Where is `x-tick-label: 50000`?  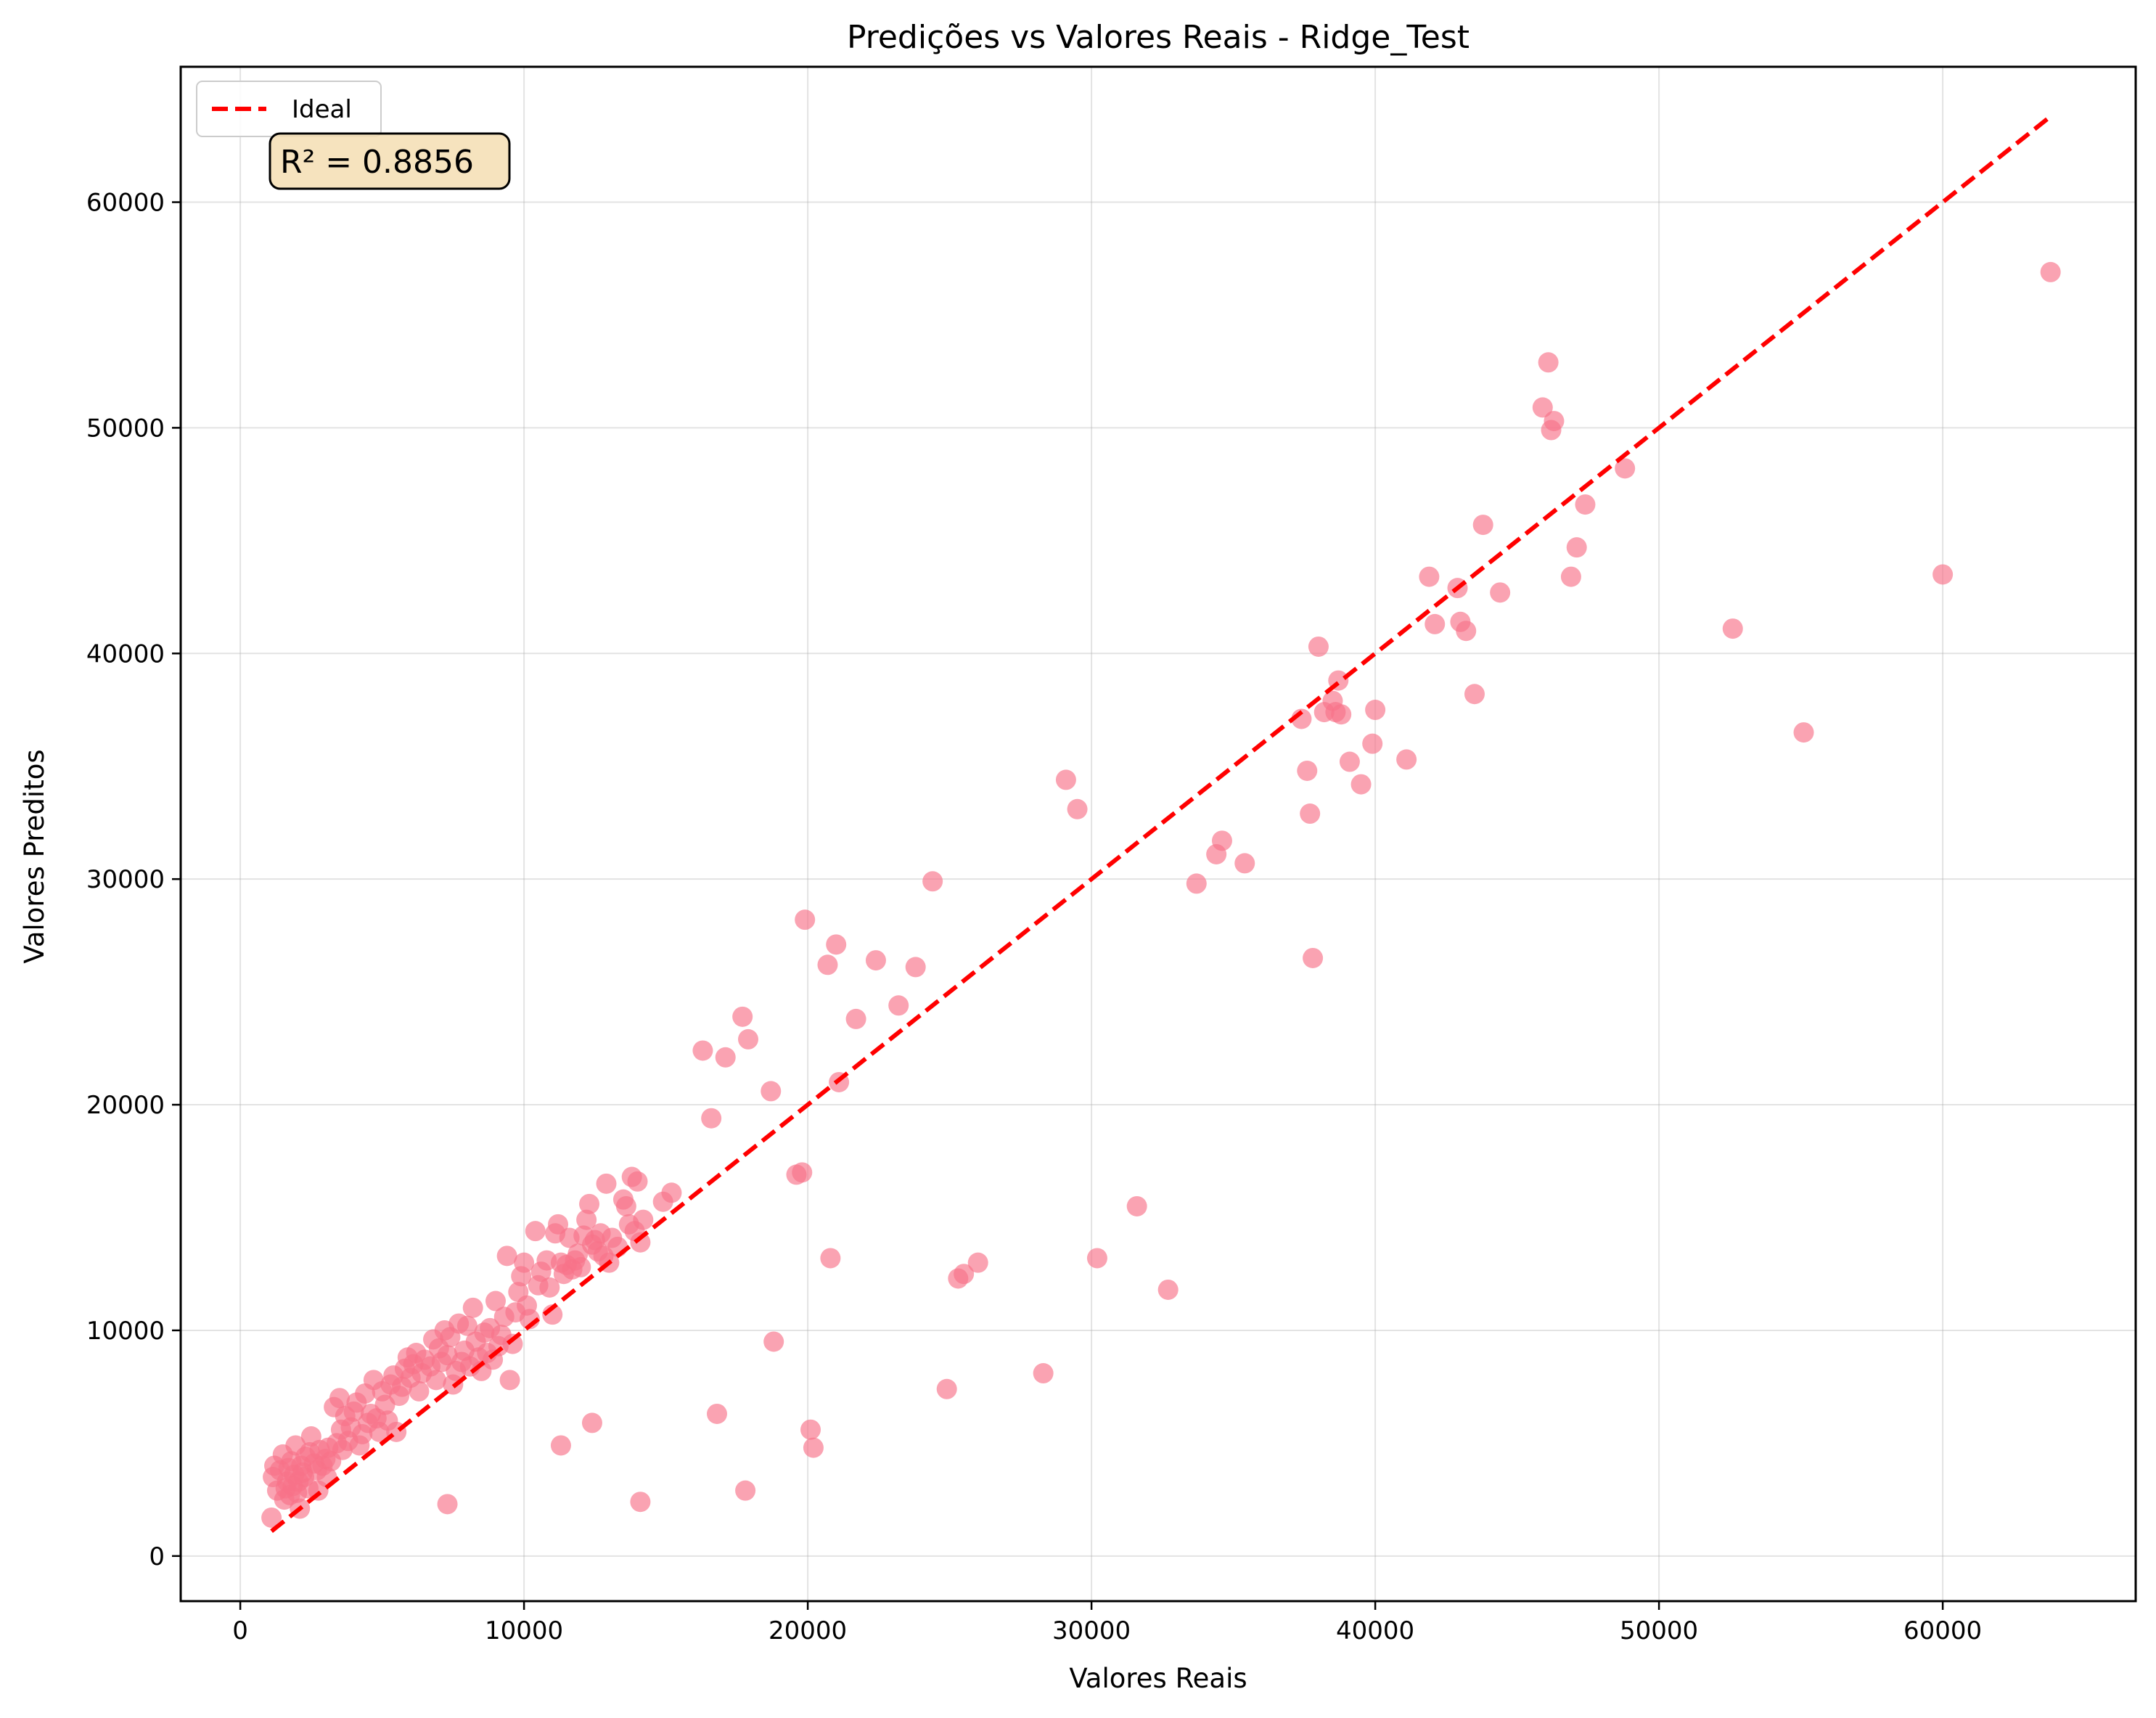 x-tick-label: 50000 is located at coordinates (1659, 1631).